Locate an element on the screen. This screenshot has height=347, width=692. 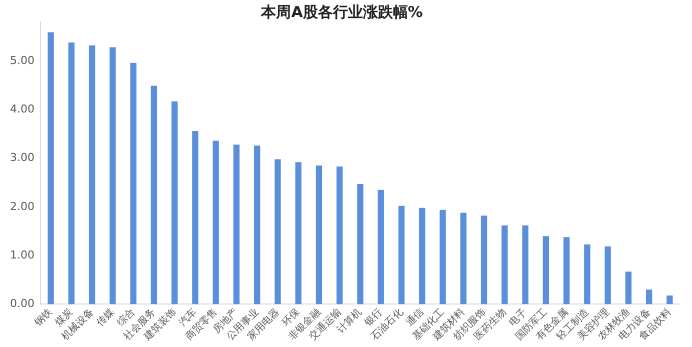
y-tick-label: 1.00 is located at coordinates (22, 255).